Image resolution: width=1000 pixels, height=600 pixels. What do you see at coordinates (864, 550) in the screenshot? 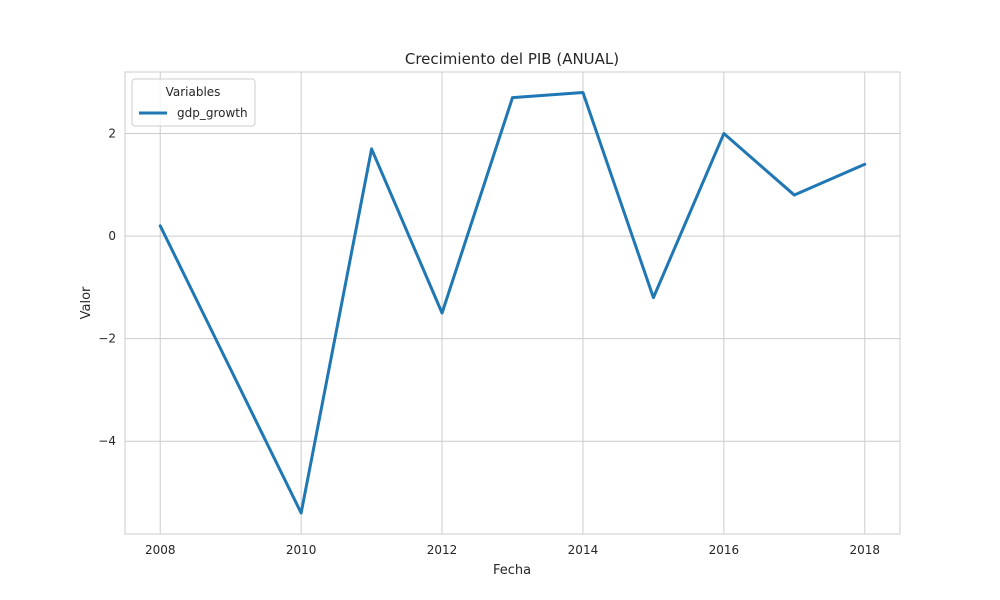
I see `x-tick-label: 2018` at bounding box center [864, 550].